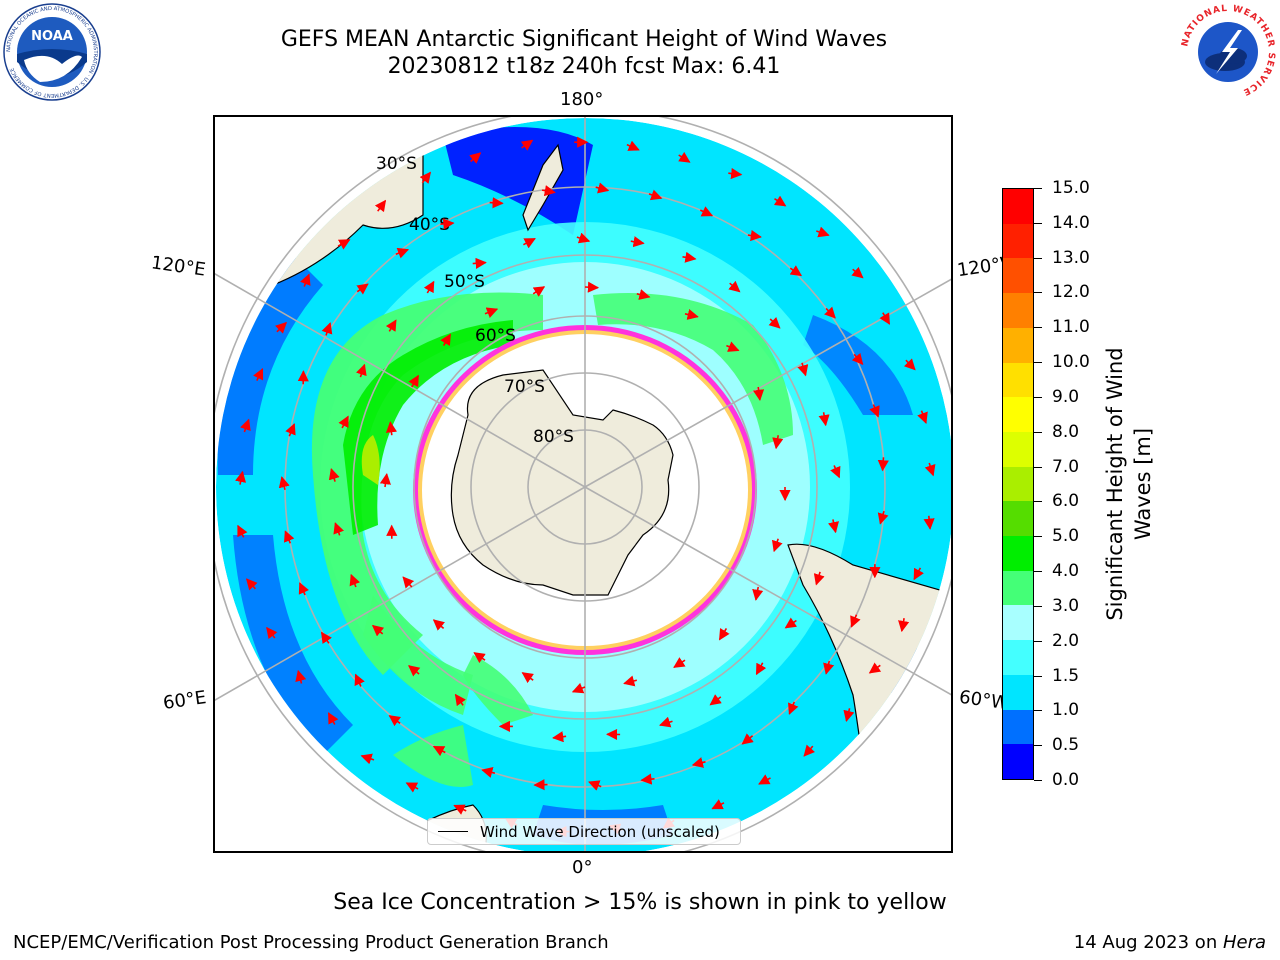 The image size is (1280, 960). Describe the element at coordinates (52, 36) in the screenshot. I see `noaa-text: NOAA` at that location.